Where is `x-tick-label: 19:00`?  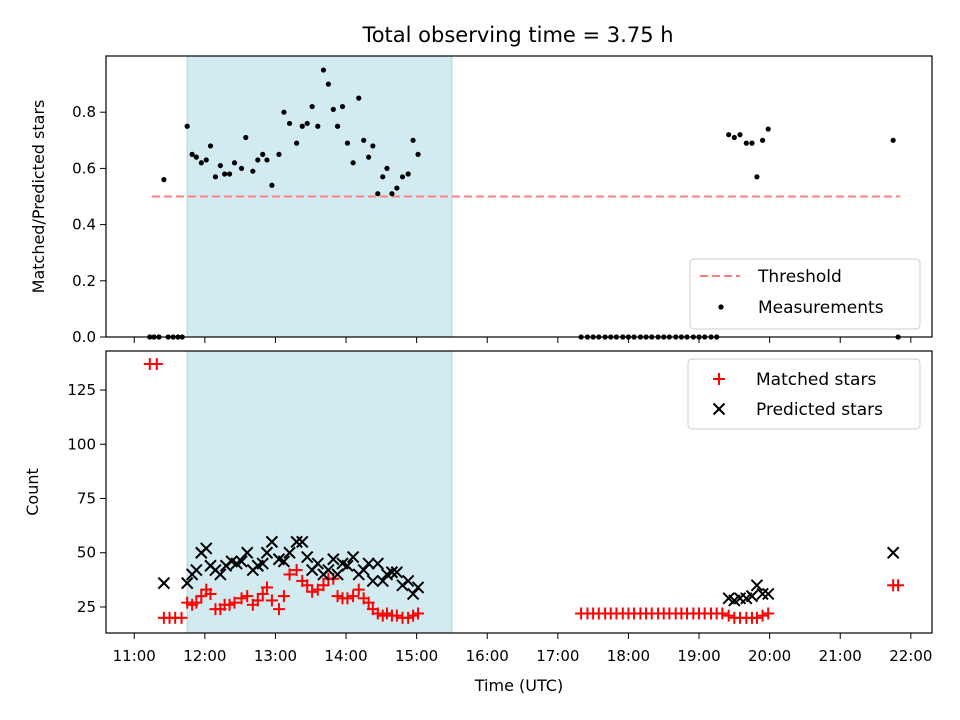 x-tick-label: 19:00 is located at coordinates (698, 656).